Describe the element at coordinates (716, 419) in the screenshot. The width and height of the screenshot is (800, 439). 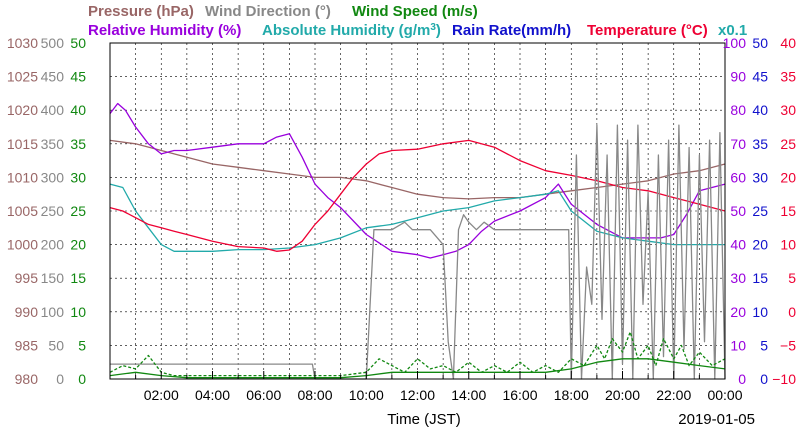
I see `date-label: 2019-01-05` at that location.